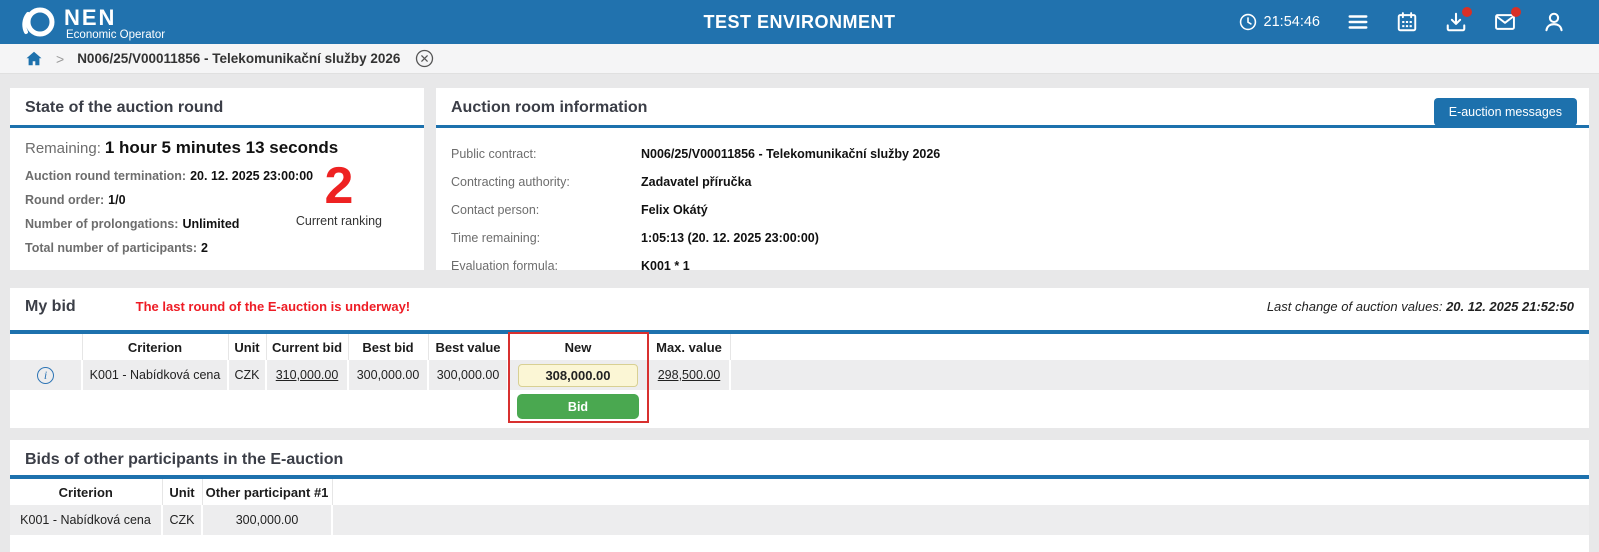 The image size is (1599, 552). I want to click on server-clock: 21:54:46, so click(1279, 22).